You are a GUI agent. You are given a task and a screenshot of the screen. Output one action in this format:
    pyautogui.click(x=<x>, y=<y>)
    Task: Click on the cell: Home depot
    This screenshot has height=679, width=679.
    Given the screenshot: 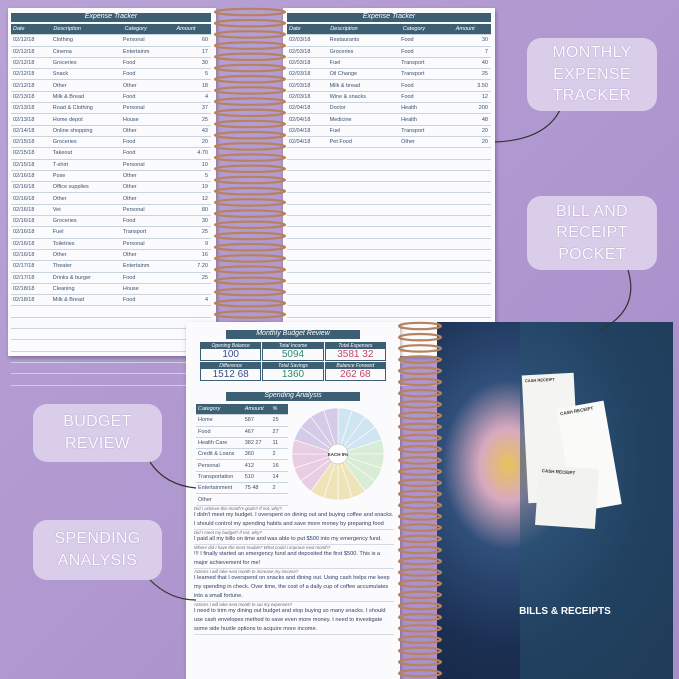 What is the action you would take?
    pyautogui.click(x=67, y=119)
    